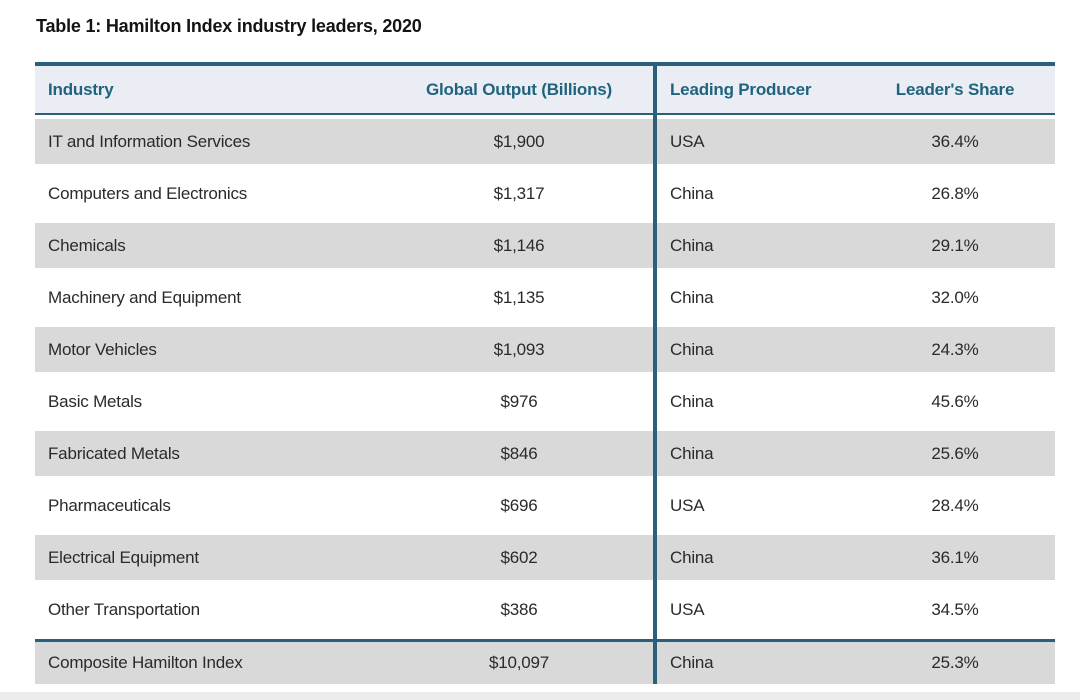 The height and width of the screenshot is (700, 1080). I want to click on industry-cell: Machinery and Equipment, so click(144, 297).